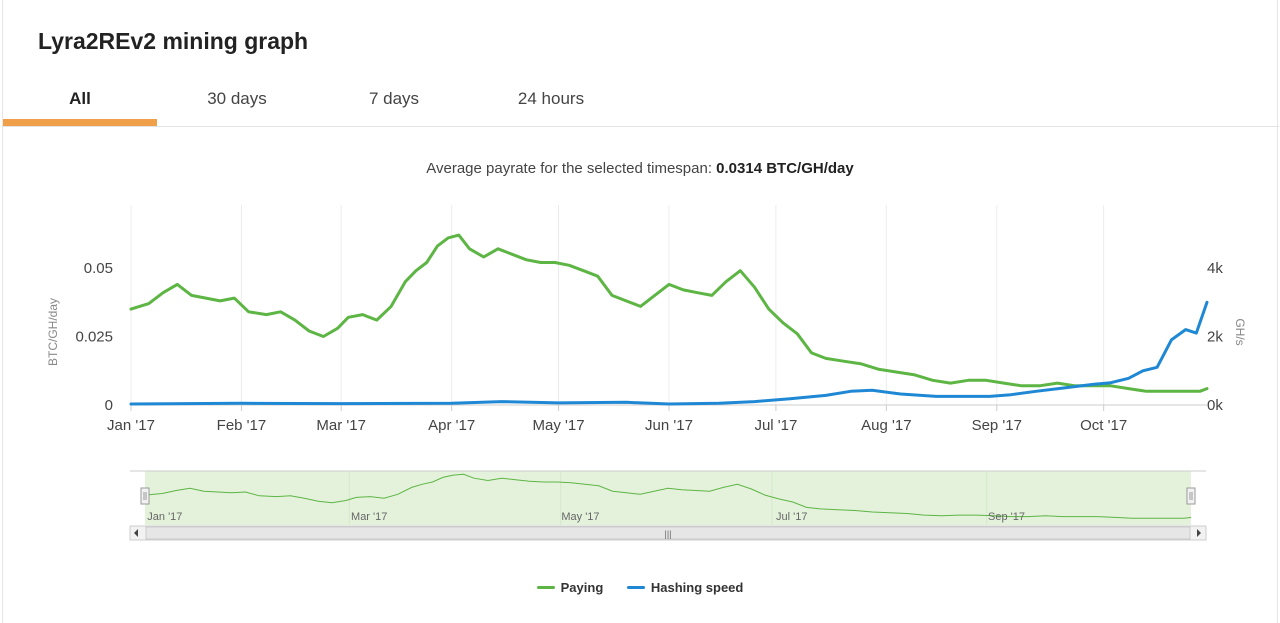 This screenshot has height=623, width=1280. I want to click on timespan-tabs: All 30 days 7 days 24 hours, so click(641, 101).